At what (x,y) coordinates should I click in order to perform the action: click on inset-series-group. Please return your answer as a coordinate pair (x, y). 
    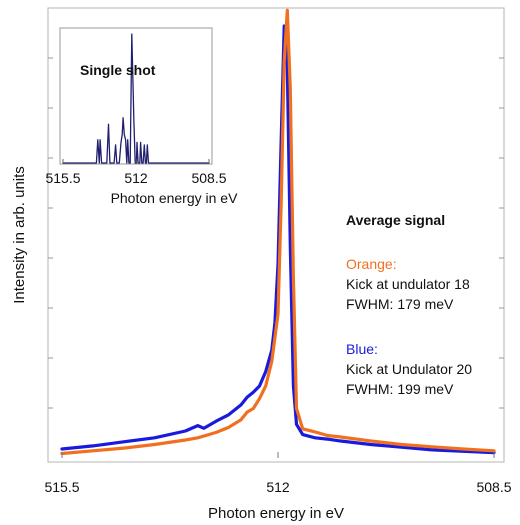
    Looking at the image, I should click on (136, 98).